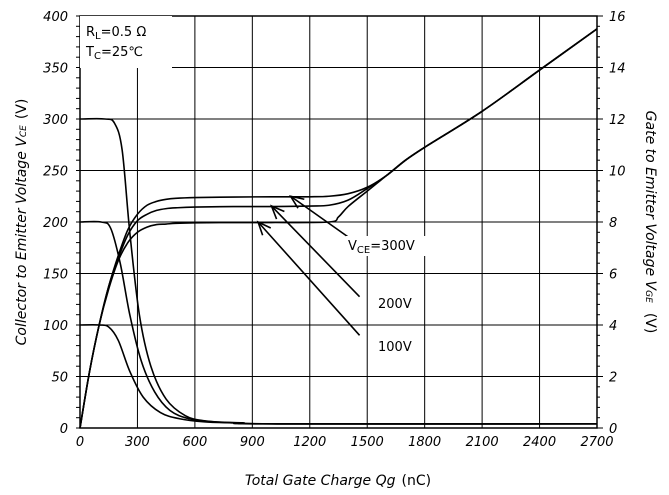  I want to click on y-right-sub: GE, so click(648, 296).